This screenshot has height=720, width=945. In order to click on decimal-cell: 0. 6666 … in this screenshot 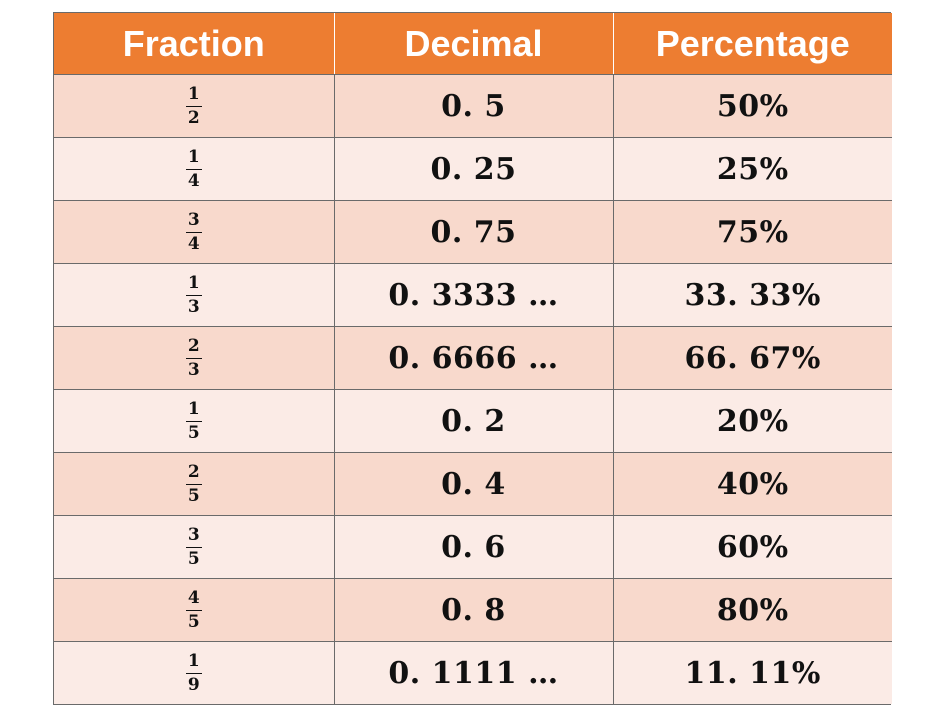, I will do `click(474, 358)`.